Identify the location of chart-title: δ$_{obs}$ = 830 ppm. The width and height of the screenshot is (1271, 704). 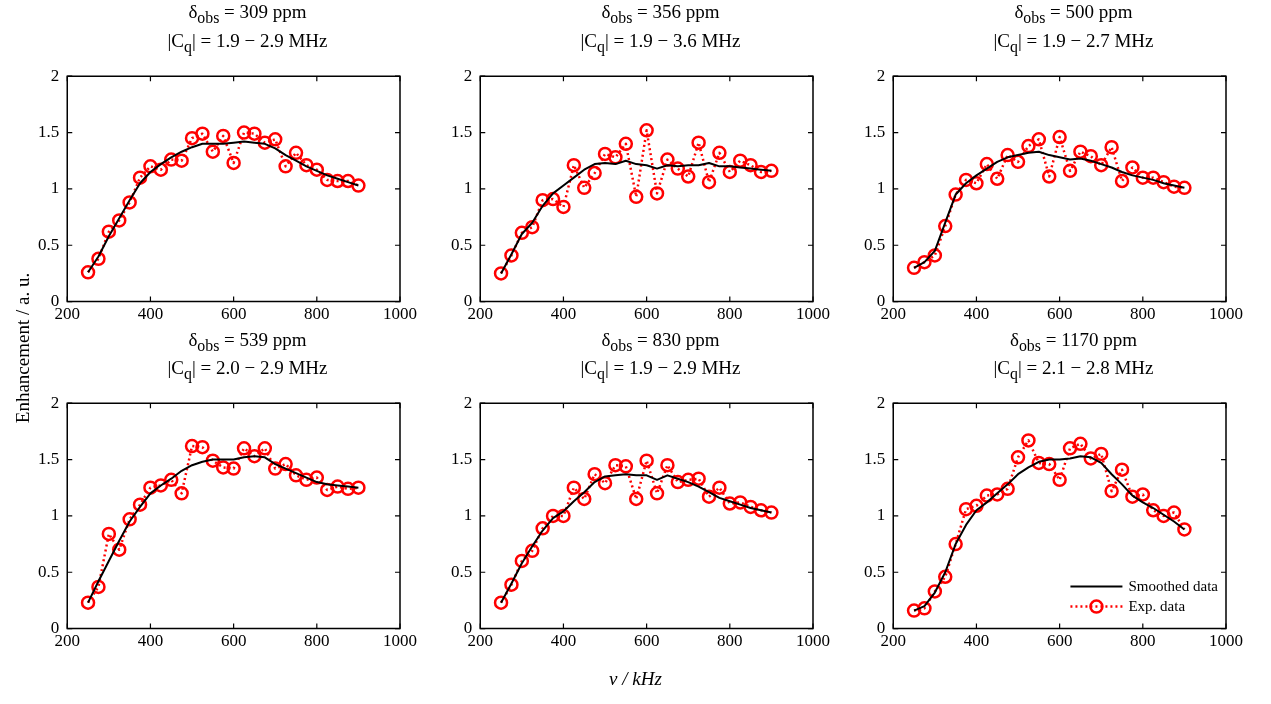
(660, 341).